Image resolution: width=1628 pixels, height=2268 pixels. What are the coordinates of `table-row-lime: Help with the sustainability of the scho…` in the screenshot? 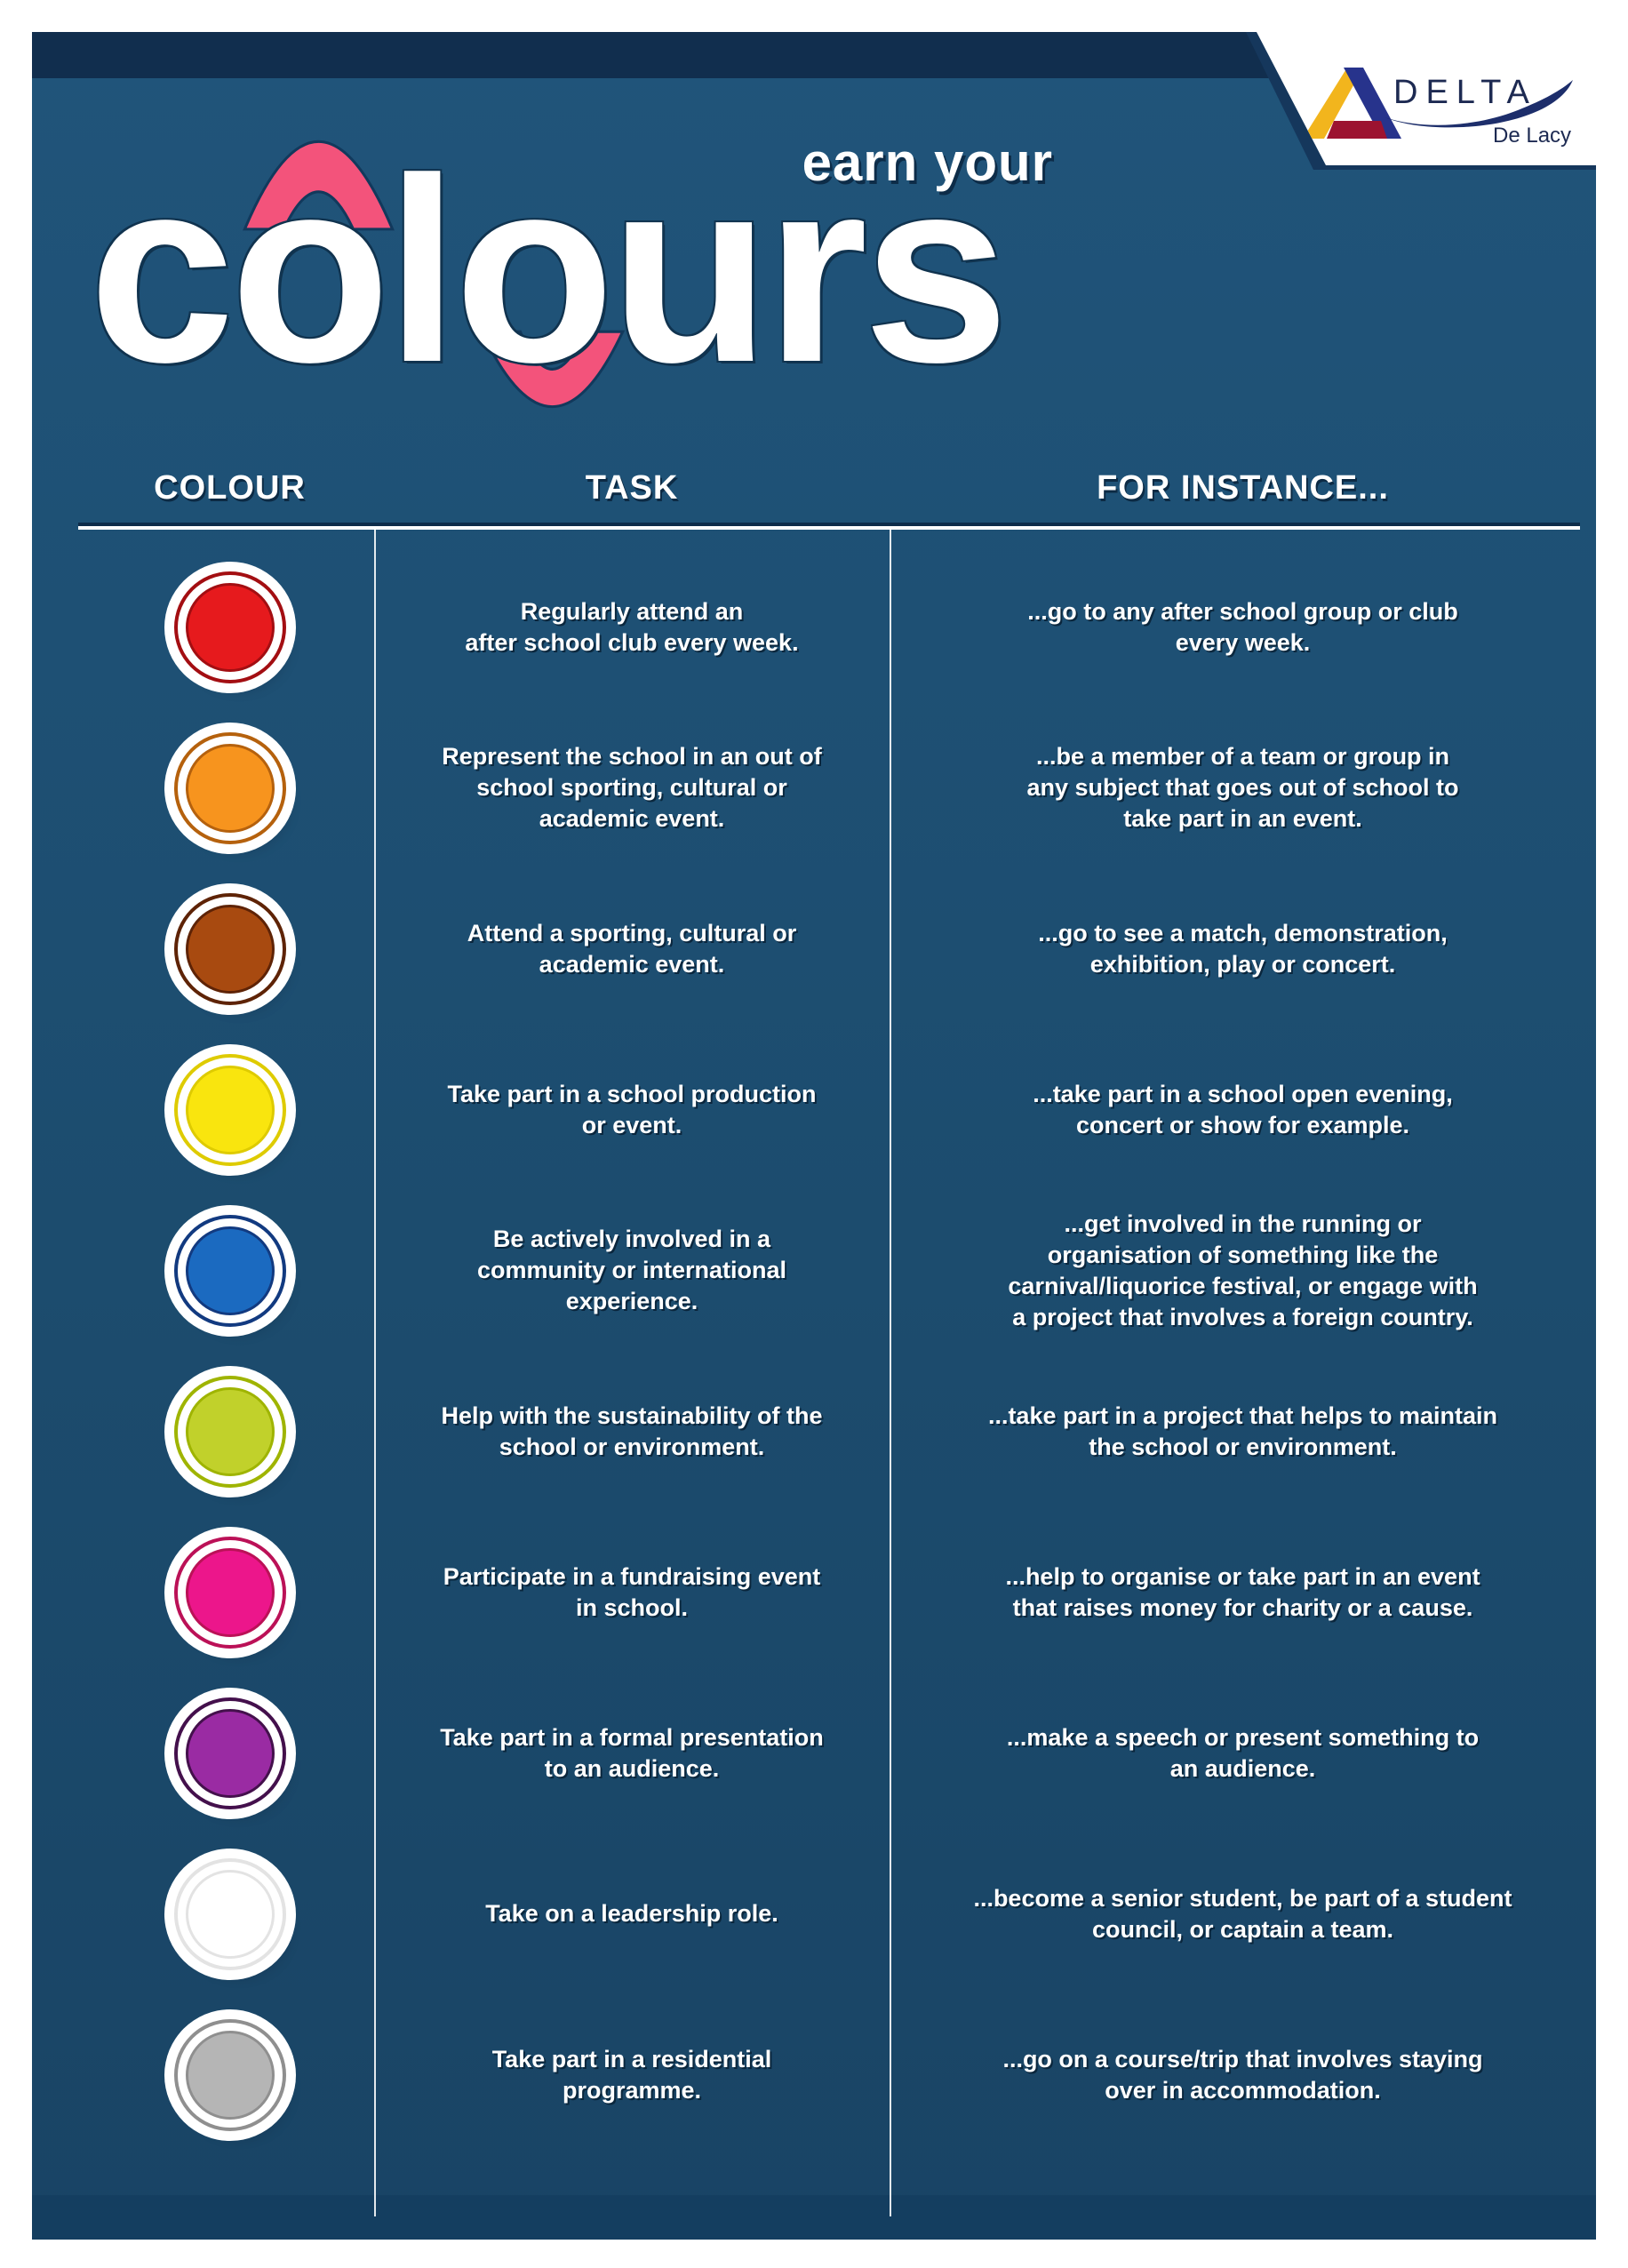 It's located at (814, 1431).